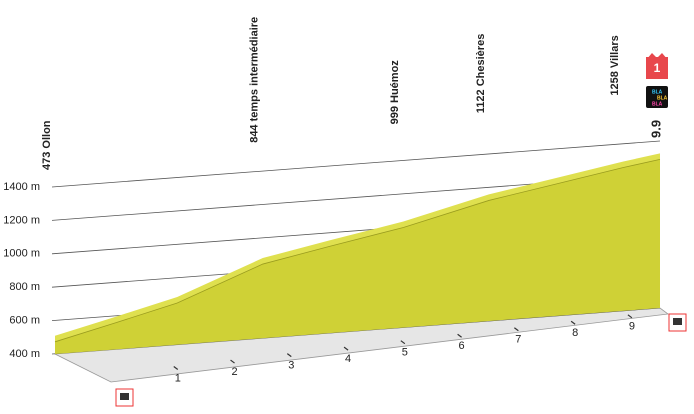  I want to click on x-tick-label: 1, so click(178, 378).